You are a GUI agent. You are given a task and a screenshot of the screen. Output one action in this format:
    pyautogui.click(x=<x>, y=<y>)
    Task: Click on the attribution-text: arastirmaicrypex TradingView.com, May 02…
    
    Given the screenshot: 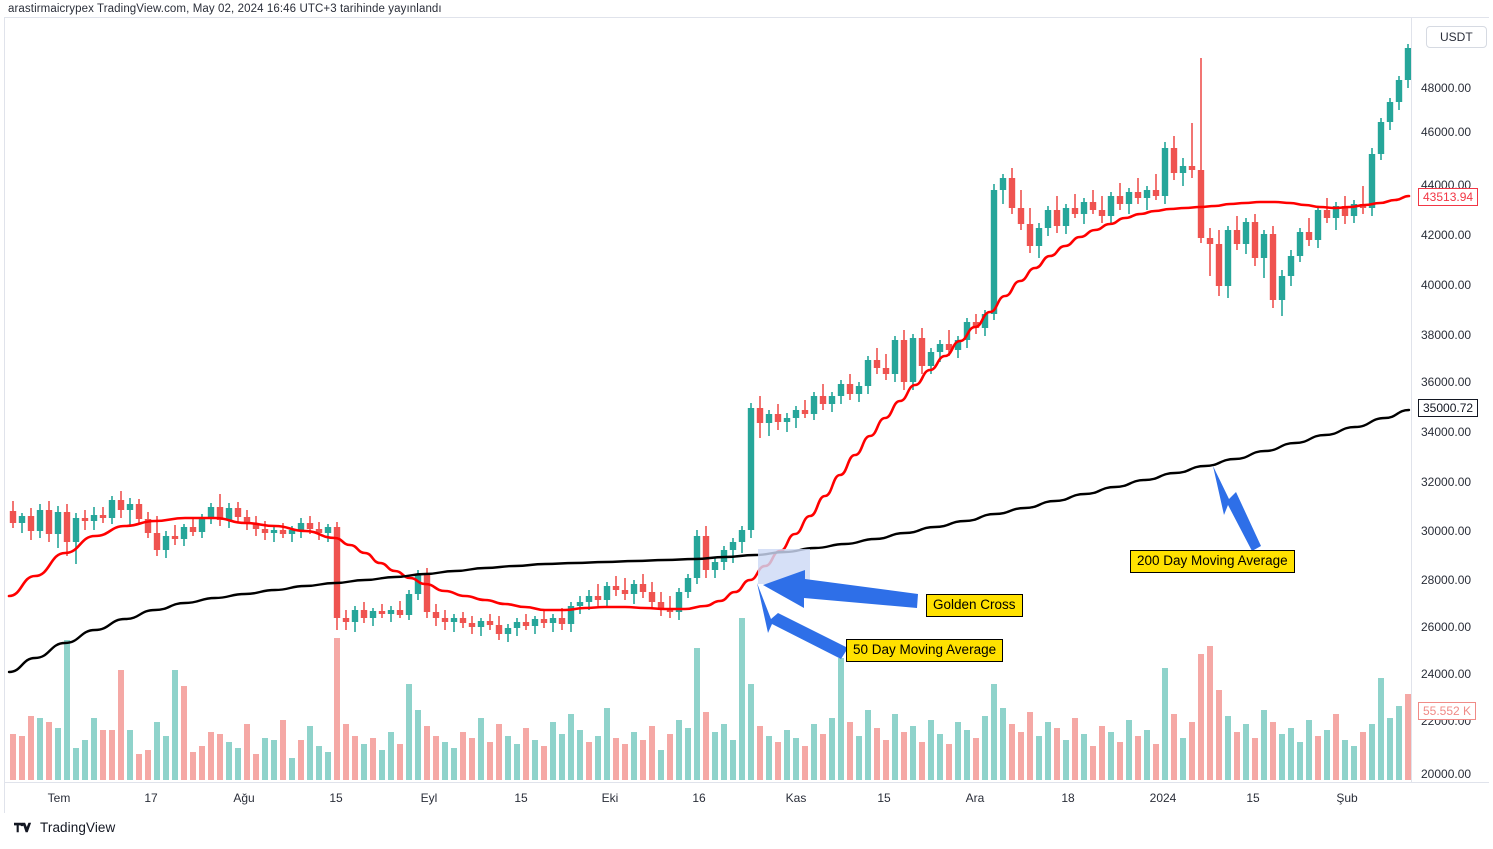 What is the action you would take?
    pyautogui.click(x=225, y=8)
    